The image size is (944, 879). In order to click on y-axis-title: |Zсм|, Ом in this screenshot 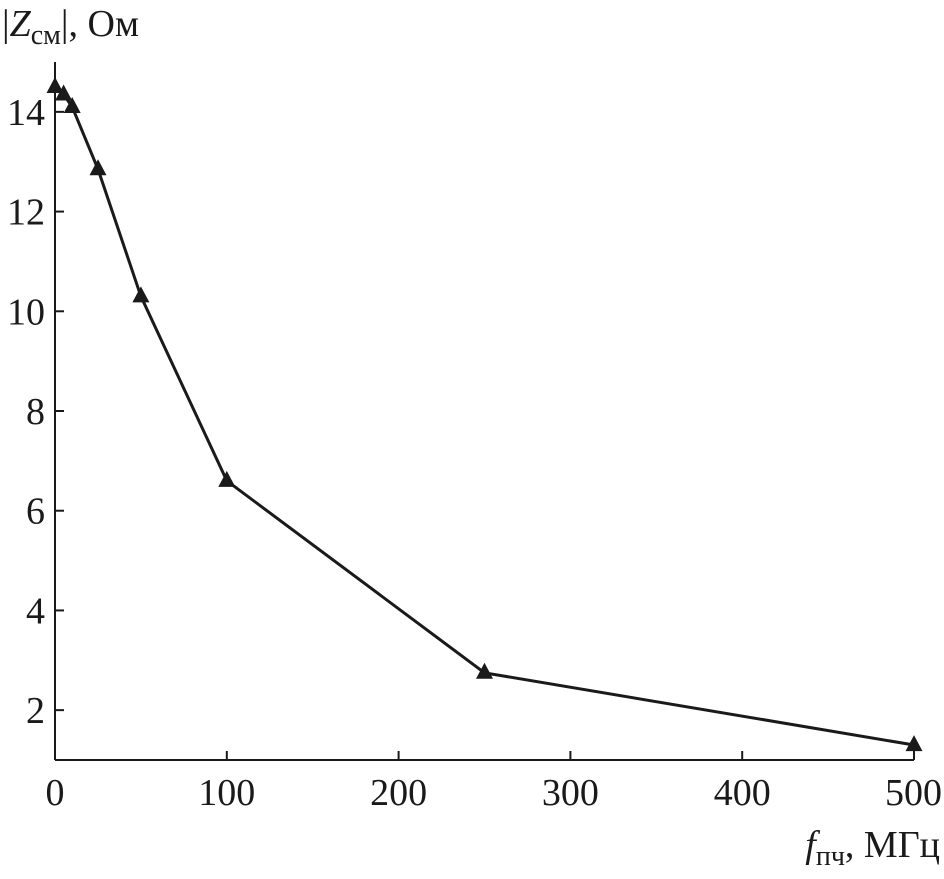, I will do `click(70, 27)`.